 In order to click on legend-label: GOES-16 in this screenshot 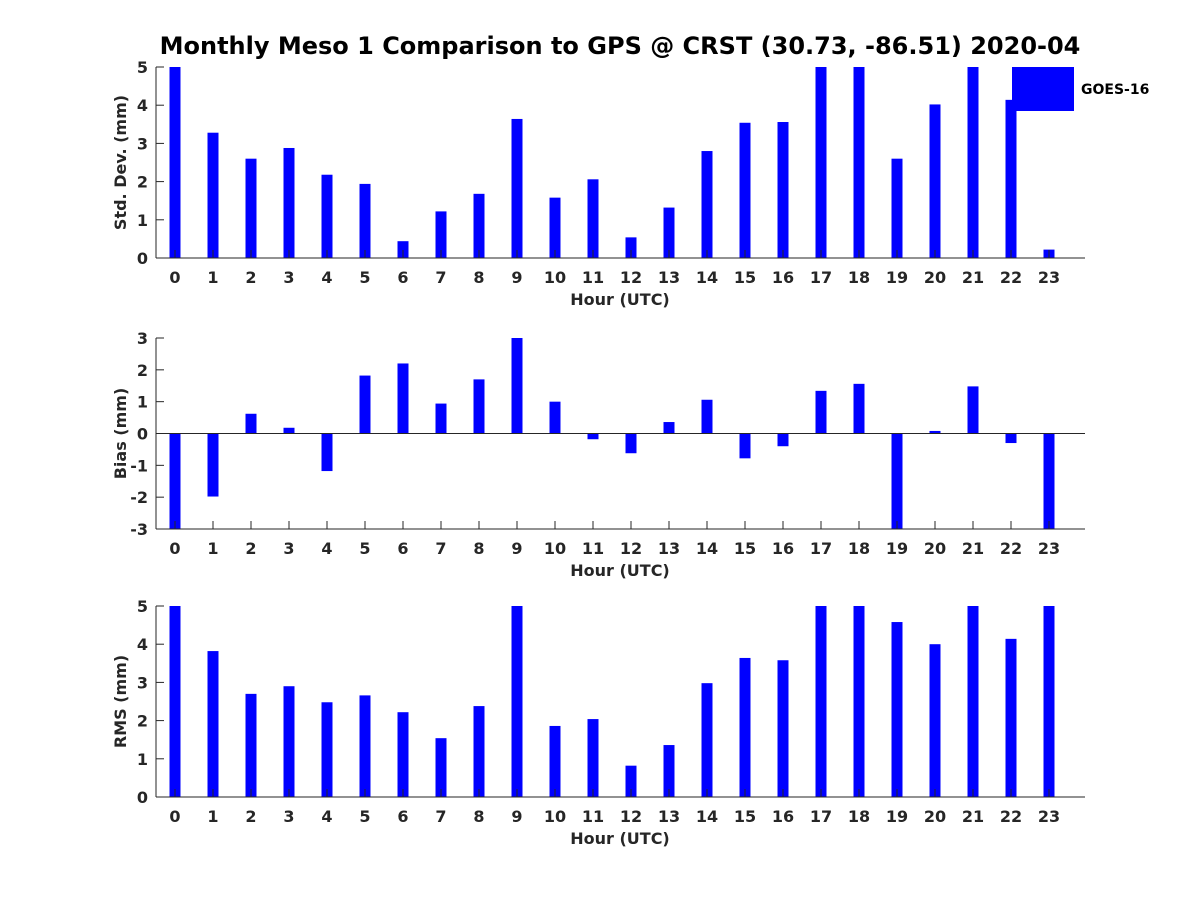, I will do `click(1115, 90)`.